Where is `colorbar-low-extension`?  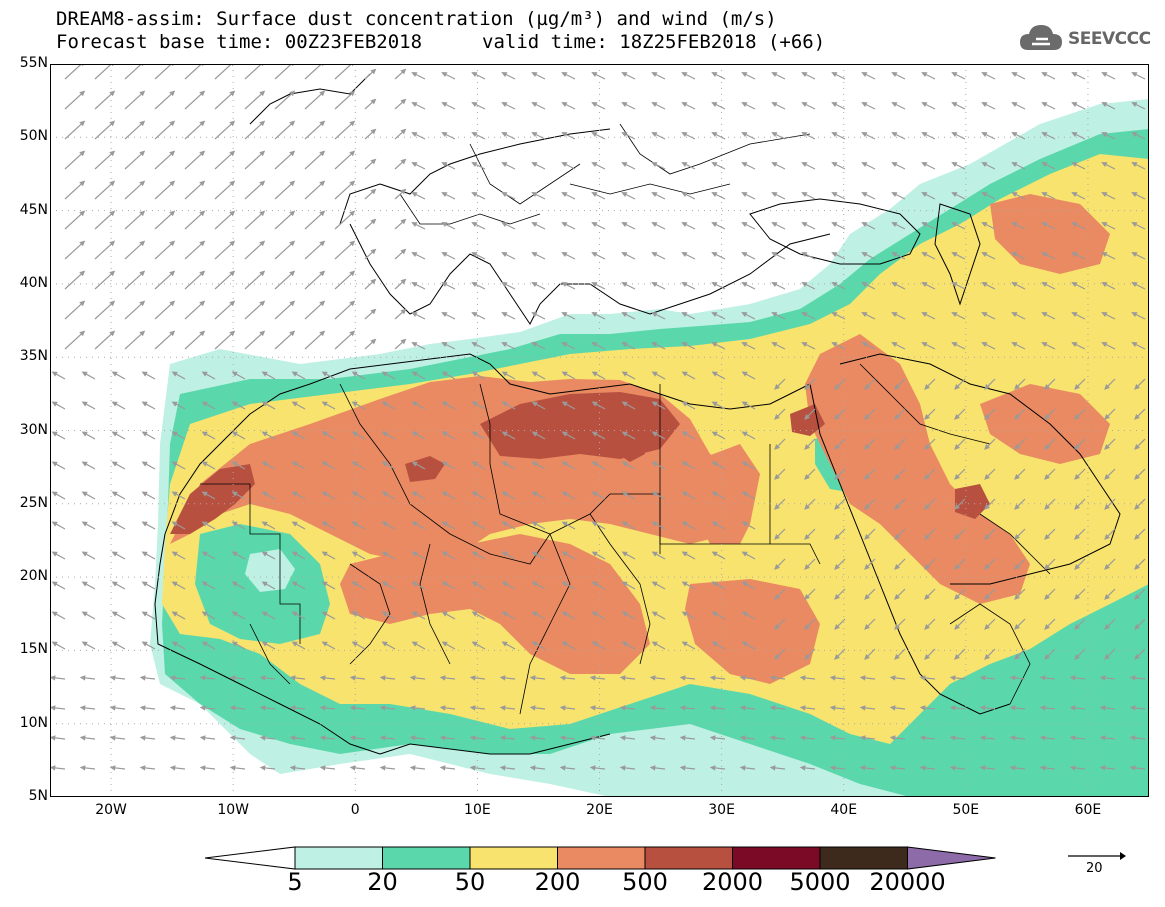 colorbar-low-extension is located at coordinates (250, 858).